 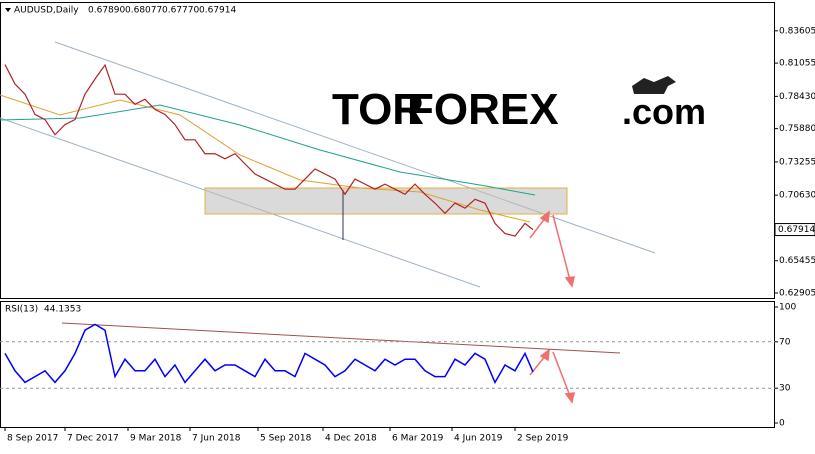 What do you see at coordinates (341, 338) in the screenshot?
I see `rsi-trendline` at bounding box center [341, 338].